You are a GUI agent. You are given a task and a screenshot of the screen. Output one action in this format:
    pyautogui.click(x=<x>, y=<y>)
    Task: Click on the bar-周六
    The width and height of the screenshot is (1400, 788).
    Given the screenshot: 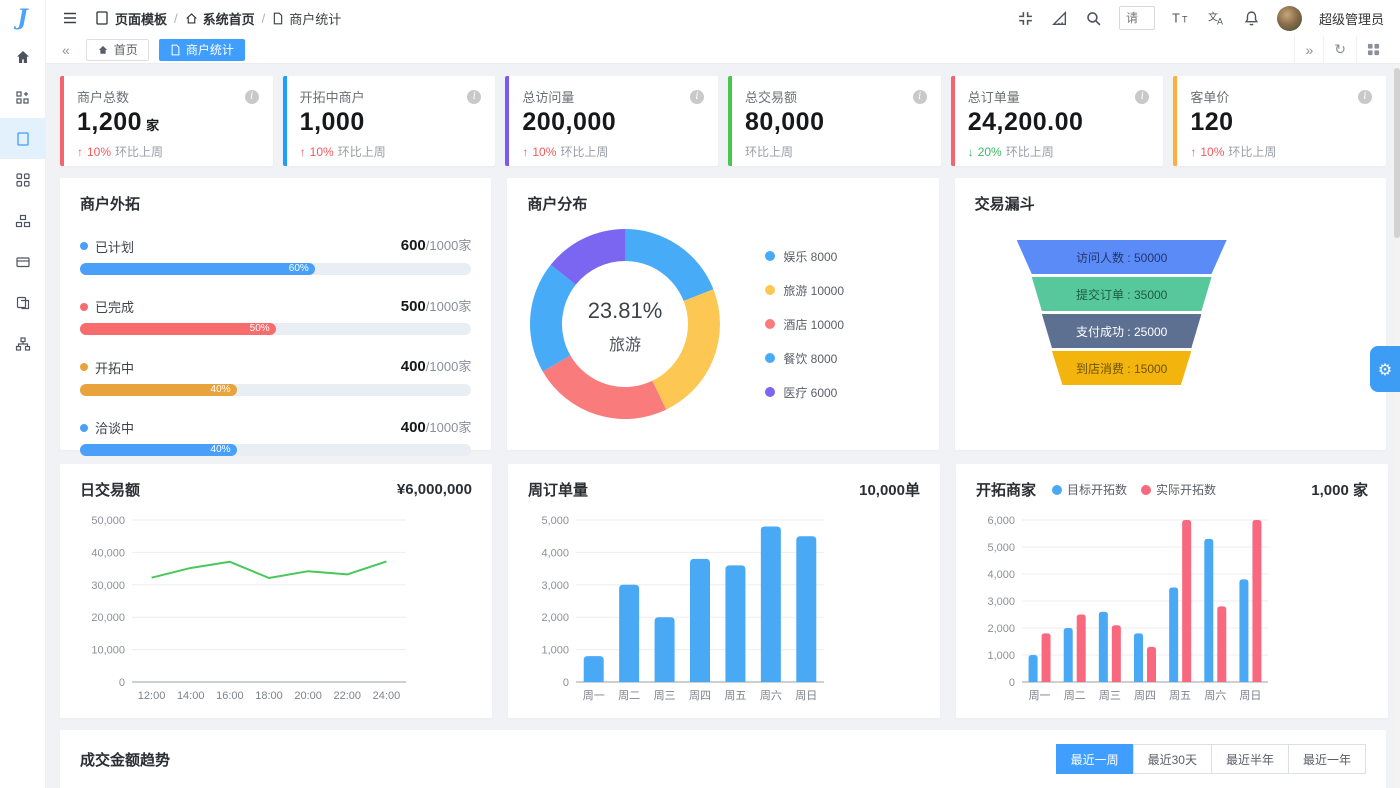 What is the action you would take?
    pyautogui.click(x=770, y=604)
    